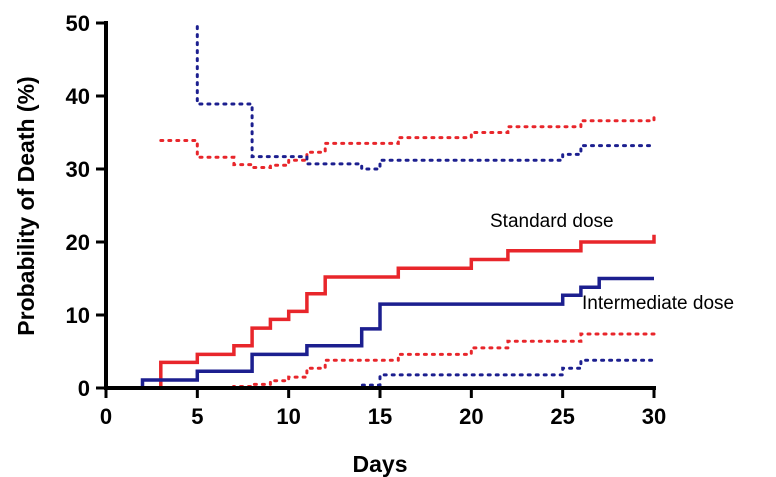 The width and height of the screenshot is (776, 477). Describe the element at coordinates (380, 416) in the screenshot. I see `x-tick-label: 15` at that location.